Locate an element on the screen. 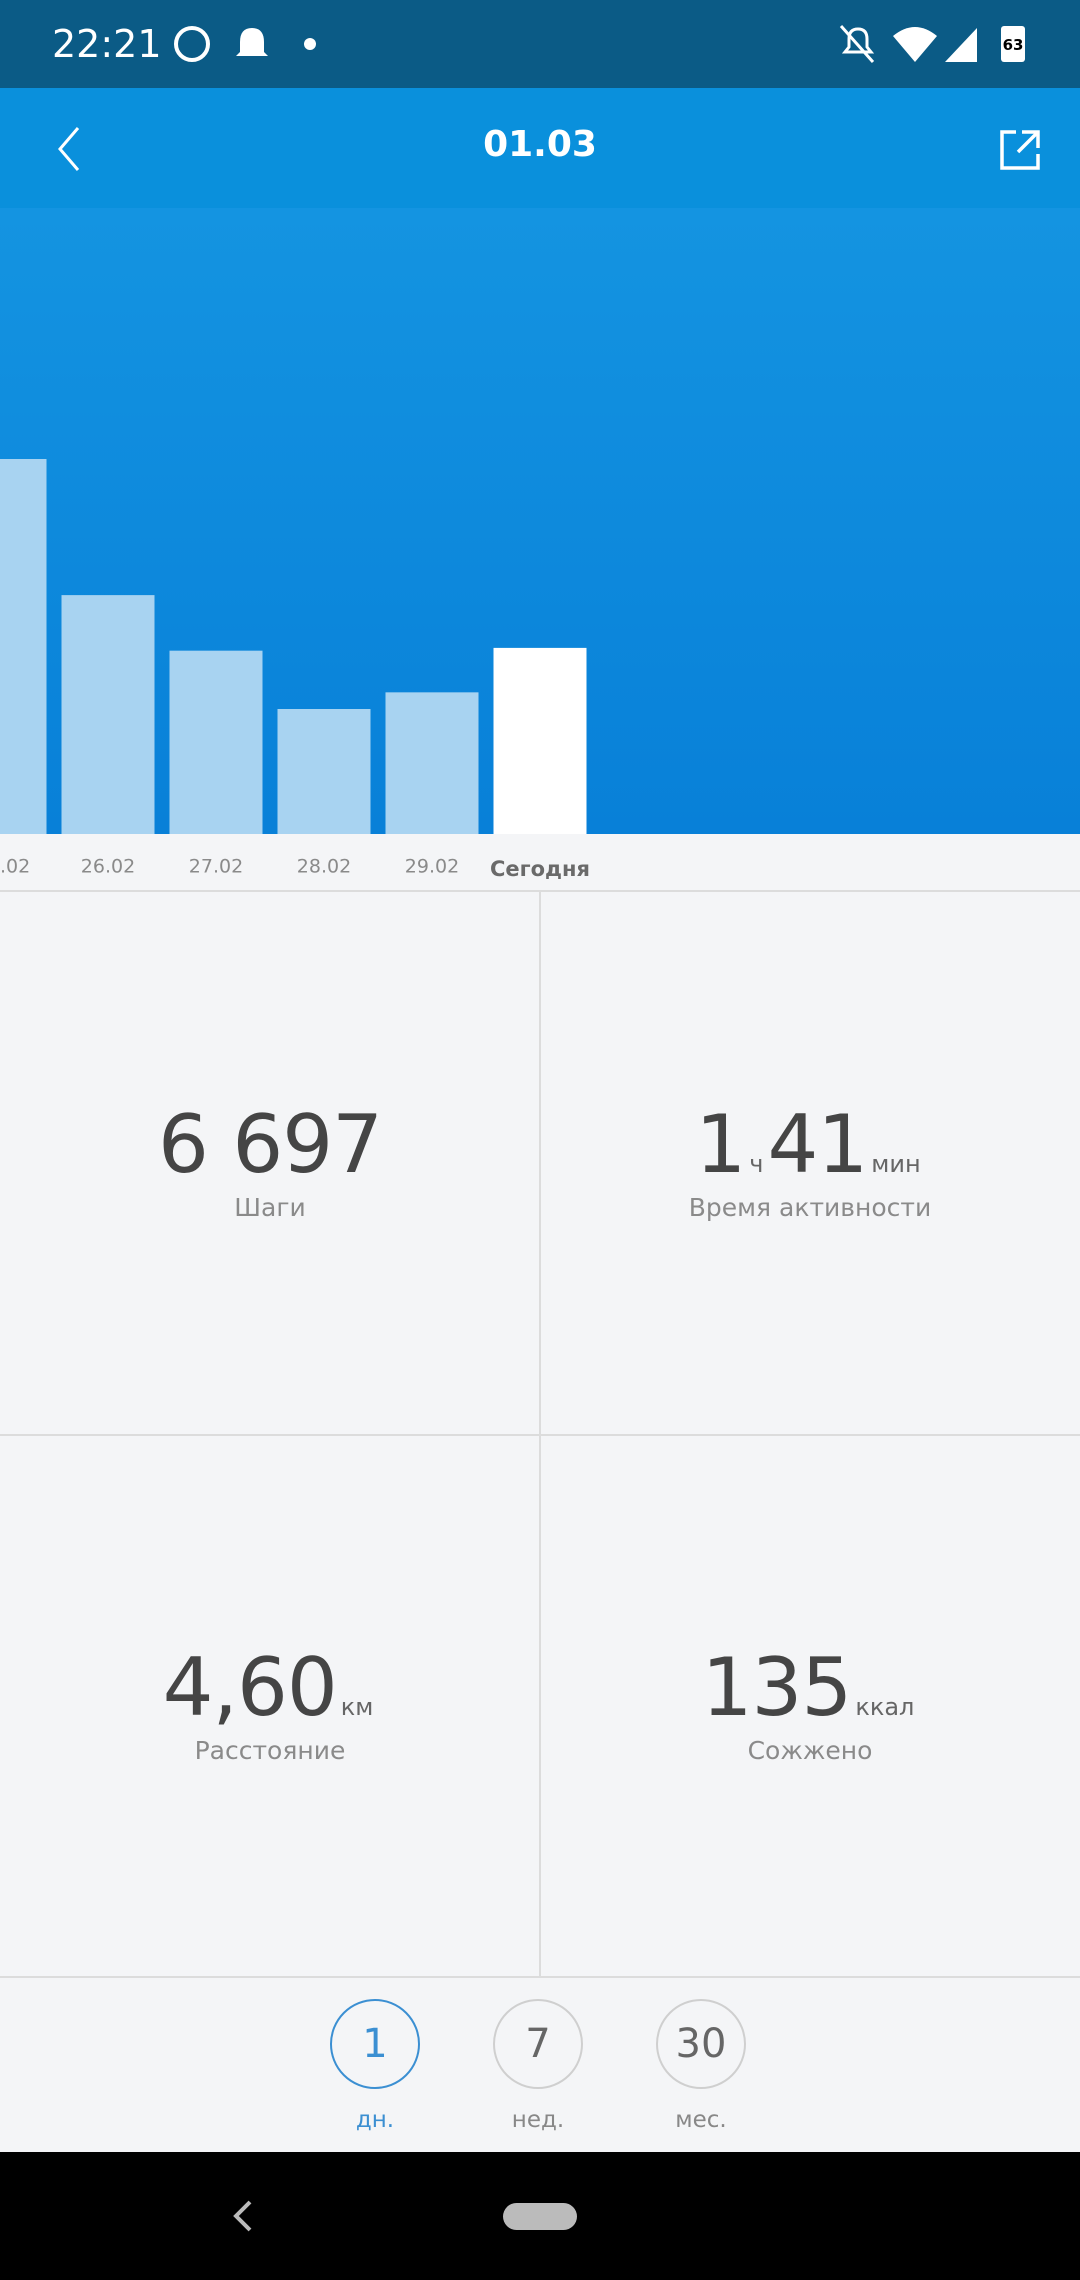 The image size is (1080, 2280). stat-label: Сожжено is located at coordinates (810, 1750).